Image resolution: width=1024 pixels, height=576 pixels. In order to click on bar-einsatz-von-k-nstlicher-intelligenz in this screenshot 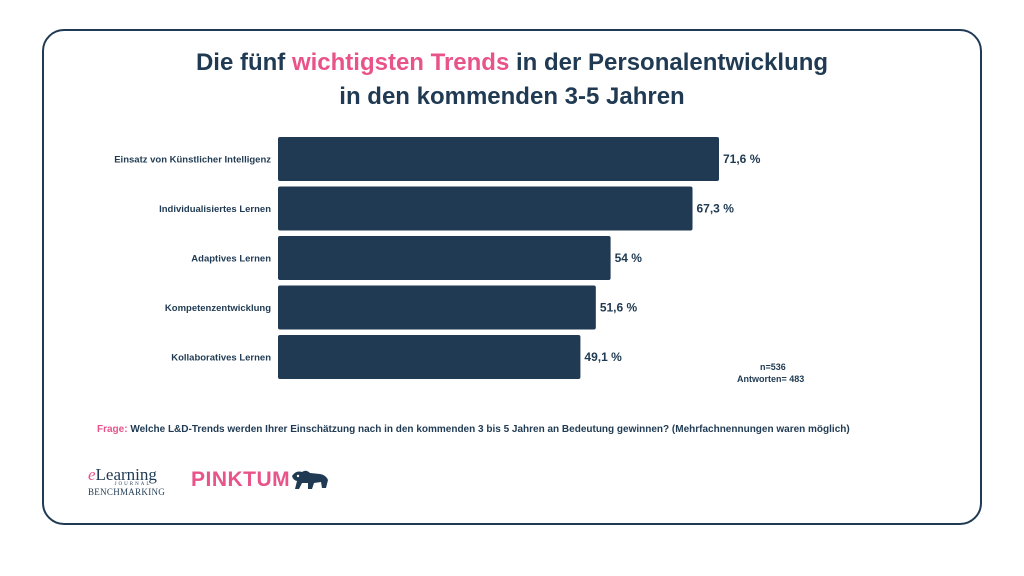, I will do `click(498, 159)`.